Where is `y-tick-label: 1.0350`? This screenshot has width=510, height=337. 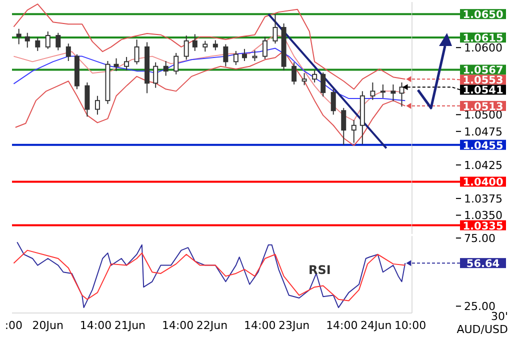 y-tick-label: 1.0350 is located at coordinates (483, 215).